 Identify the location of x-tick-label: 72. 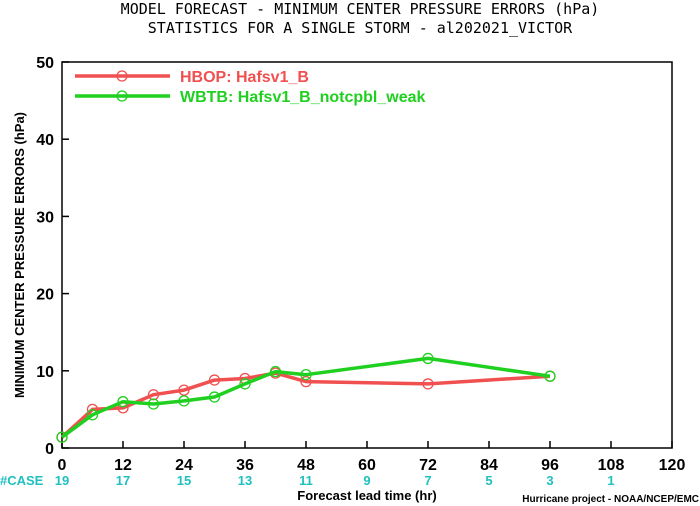
(428, 465).